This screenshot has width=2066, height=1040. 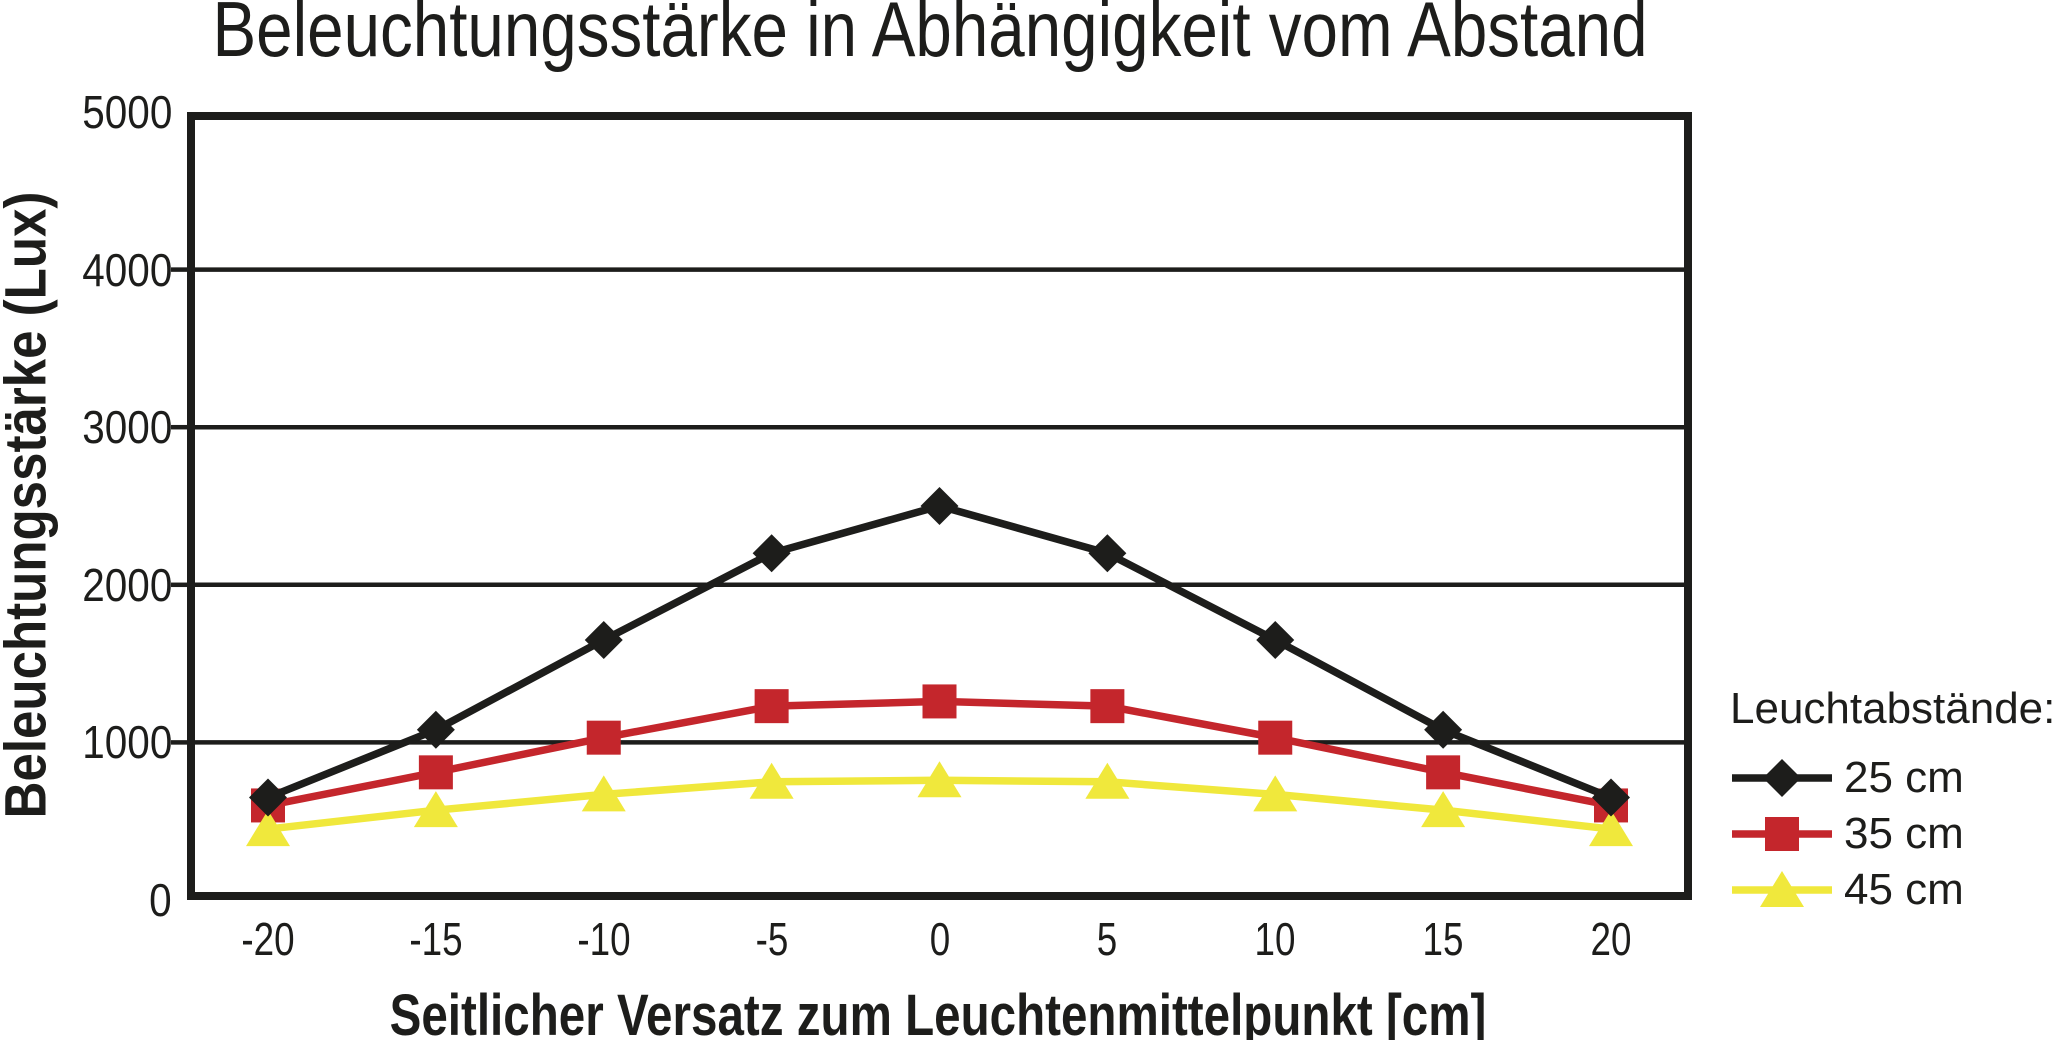 I want to click on legend-items: 25 cm 35 cm 45 cm, so click(x=1892, y=834).